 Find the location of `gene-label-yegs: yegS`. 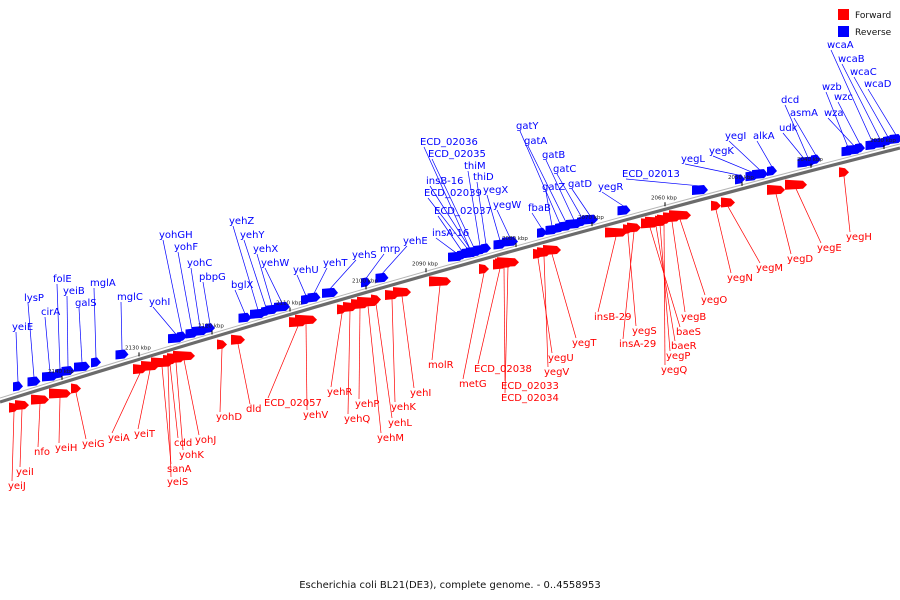

gene-label-yegs: yegS is located at coordinates (644, 331).